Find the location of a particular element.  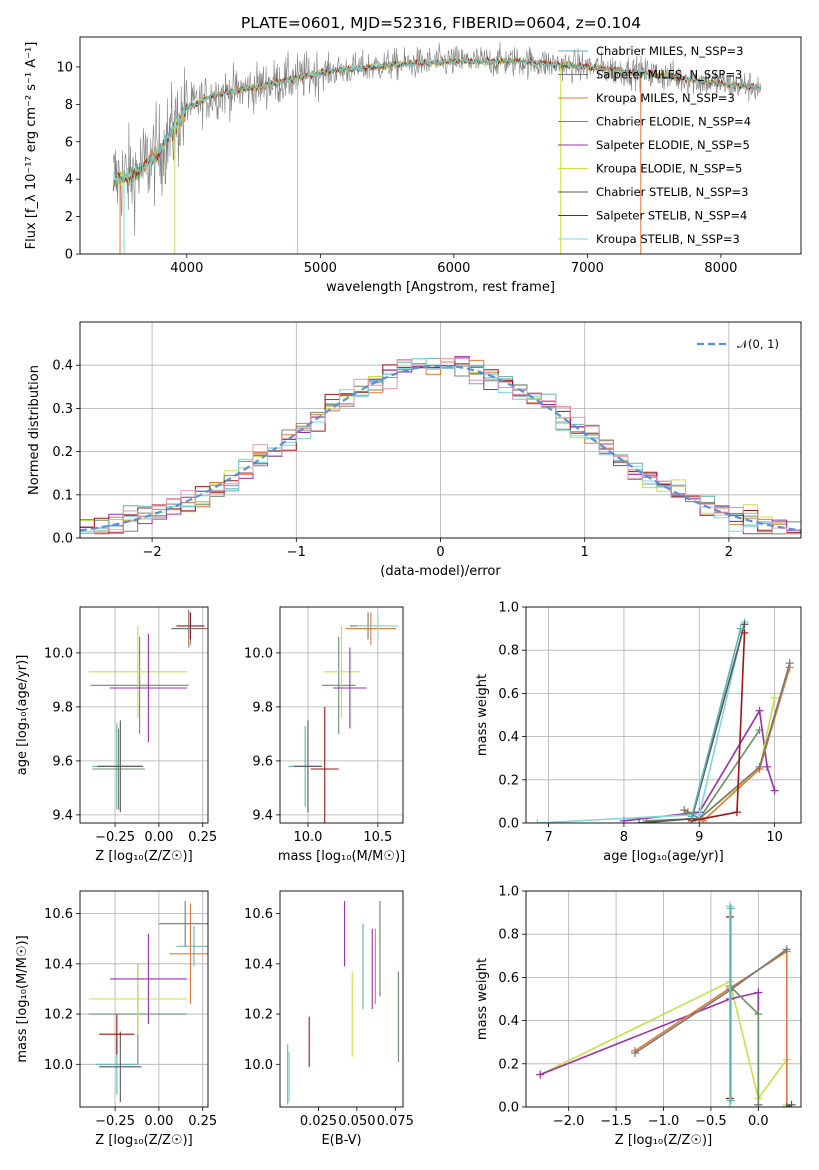

y-axis-label: age [log₁₀(age/yr)] is located at coordinates (22, 715).